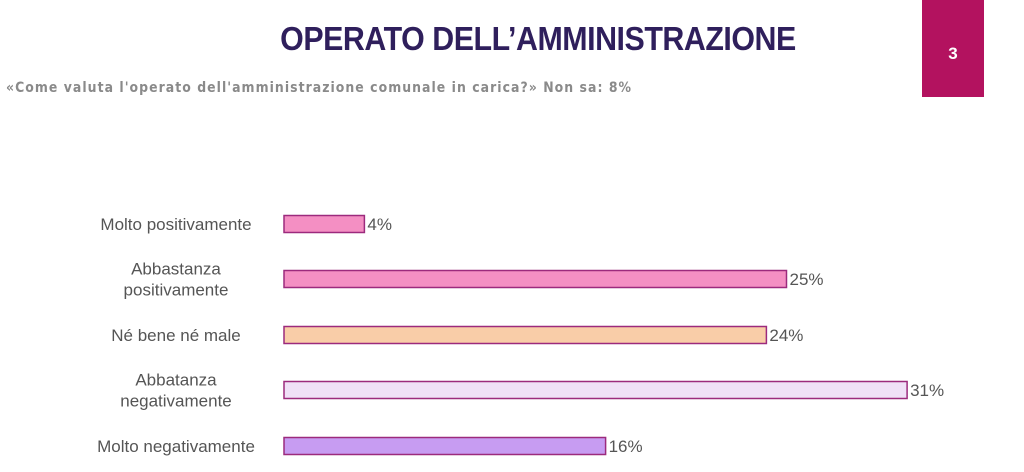 The width and height of the screenshot is (1024, 472). What do you see at coordinates (175, 335) in the screenshot?
I see `category-label-3: Né bene né male` at bounding box center [175, 335].